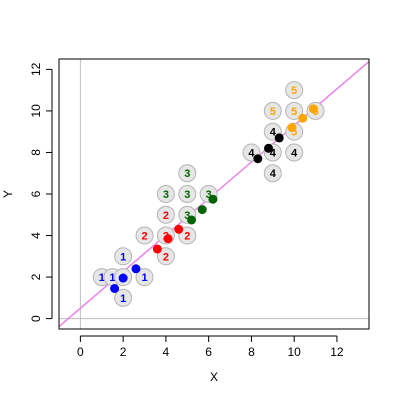 This screenshot has height=400, width=400. I want to click on x-tick-label: 4, so click(166, 352).